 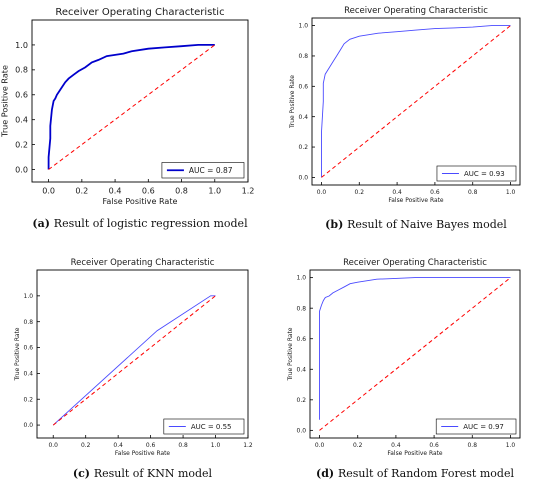 I want to click on legend-label: AUC = 0.87, so click(x=211, y=170).